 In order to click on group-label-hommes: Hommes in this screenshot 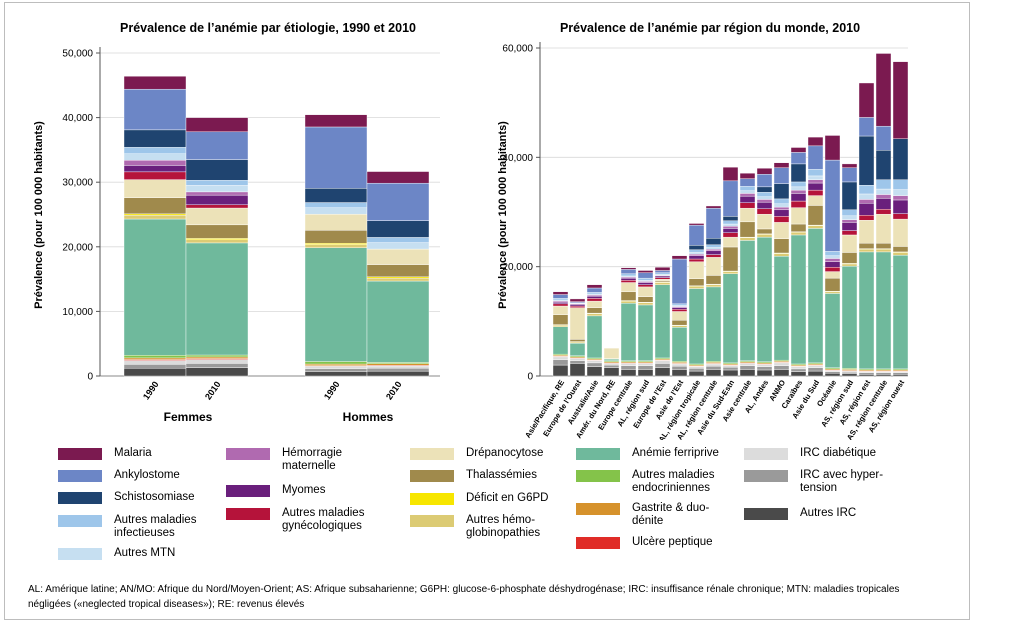, I will do `click(368, 417)`.